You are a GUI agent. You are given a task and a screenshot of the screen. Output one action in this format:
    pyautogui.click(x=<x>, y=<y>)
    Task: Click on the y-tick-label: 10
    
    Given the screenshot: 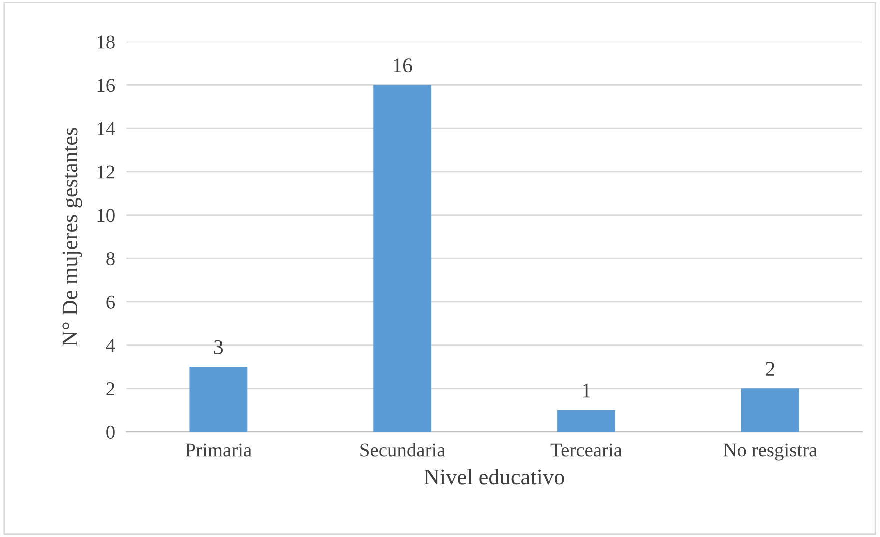 What is the action you would take?
    pyautogui.click(x=106, y=215)
    